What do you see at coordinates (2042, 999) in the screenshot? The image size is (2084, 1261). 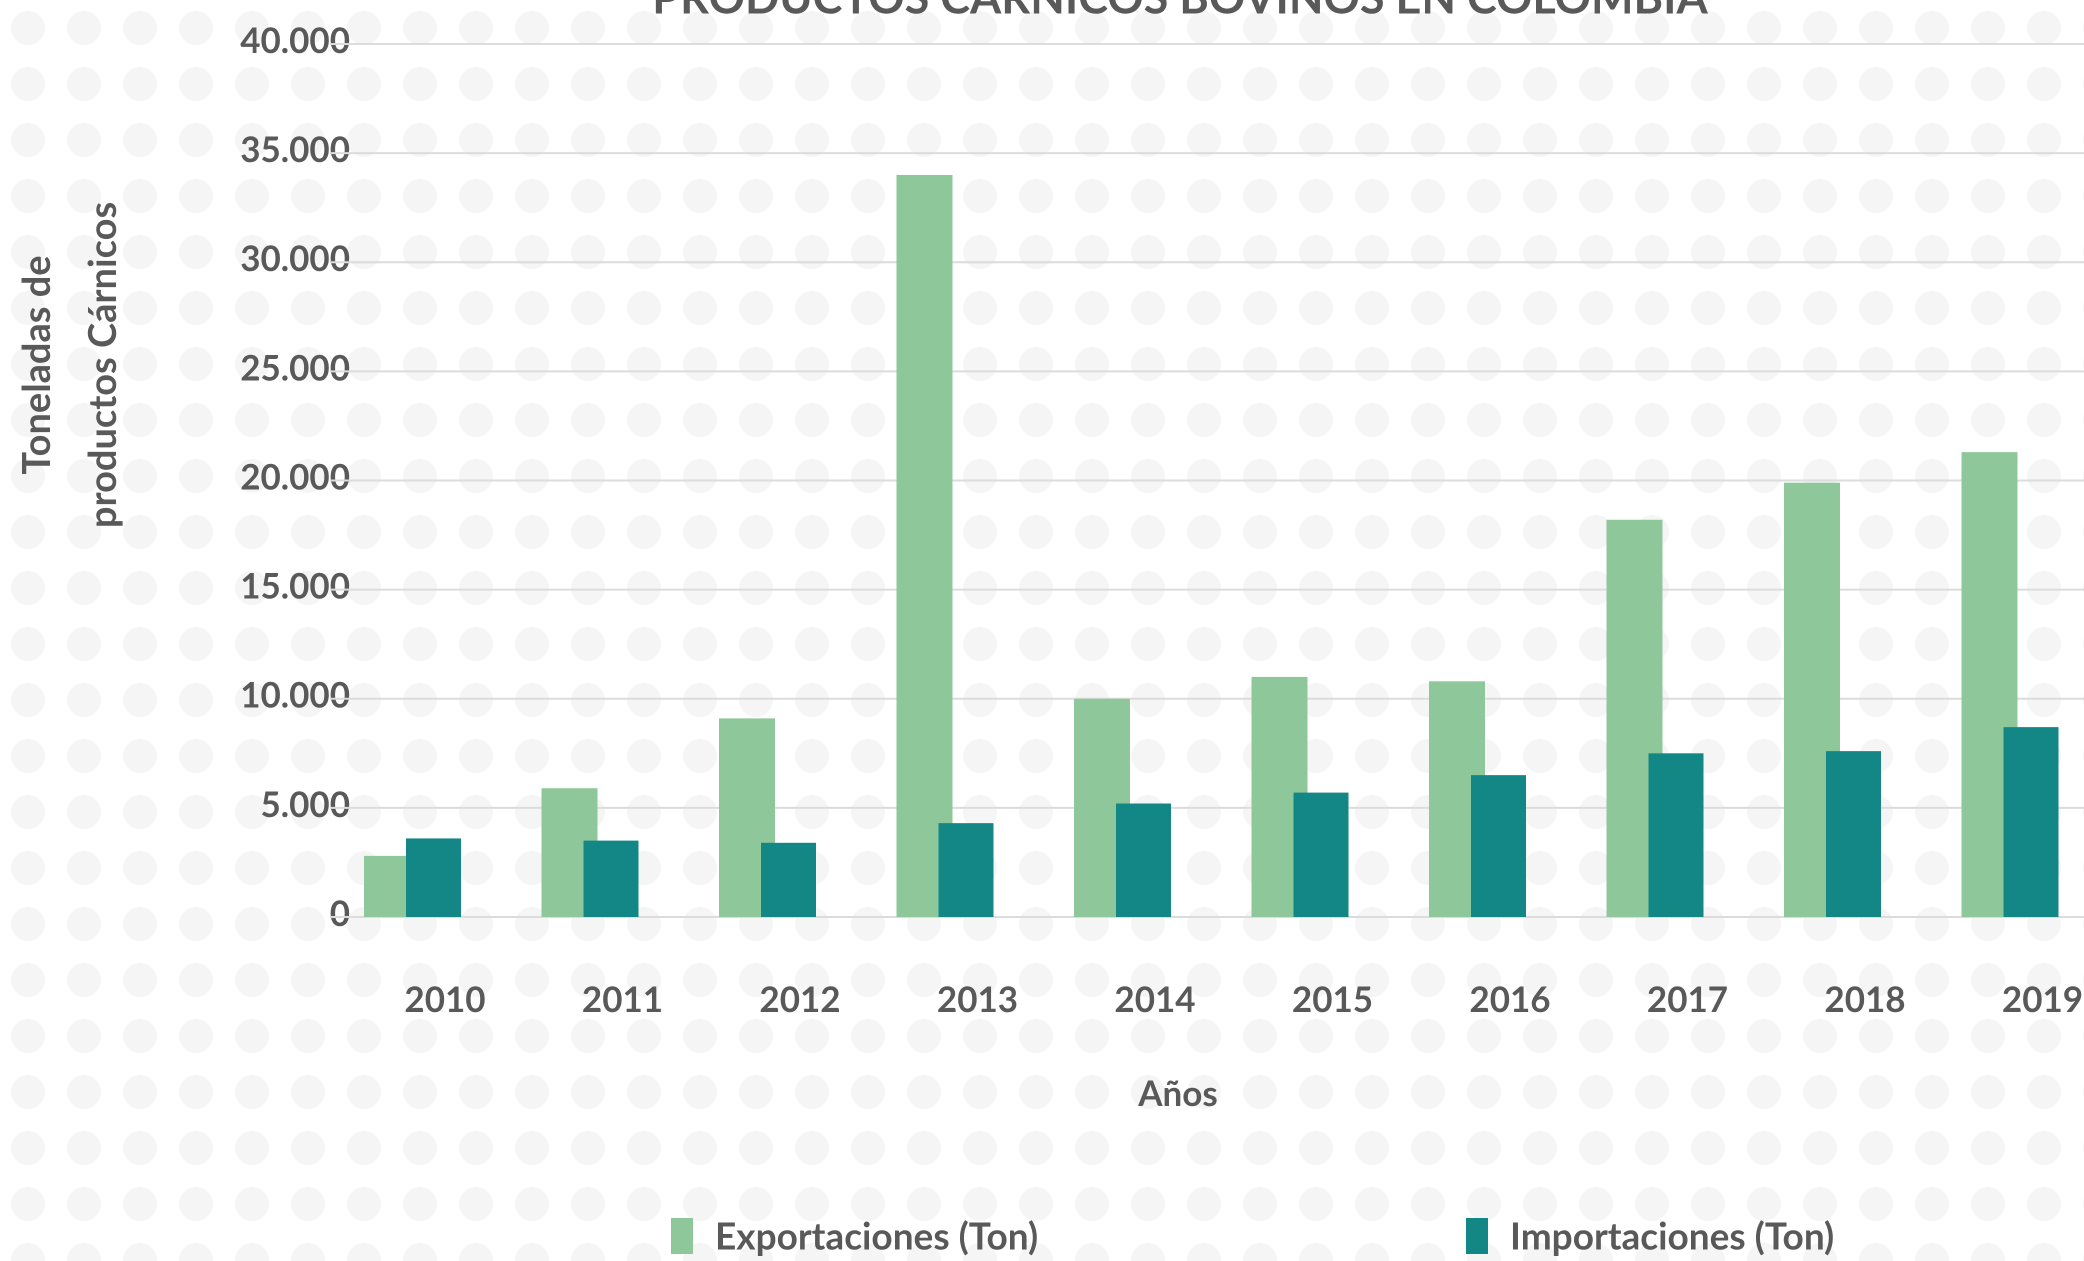 I see `x-tick-label: 2019` at bounding box center [2042, 999].